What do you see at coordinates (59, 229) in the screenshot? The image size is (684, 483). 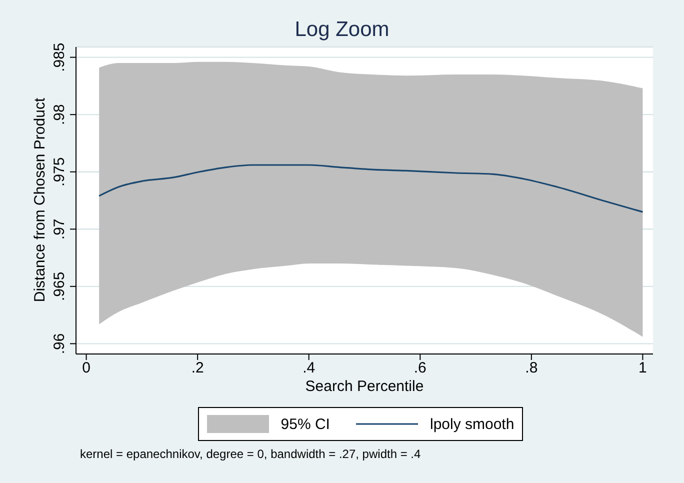 I see `y-tick-label: .97` at bounding box center [59, 229].